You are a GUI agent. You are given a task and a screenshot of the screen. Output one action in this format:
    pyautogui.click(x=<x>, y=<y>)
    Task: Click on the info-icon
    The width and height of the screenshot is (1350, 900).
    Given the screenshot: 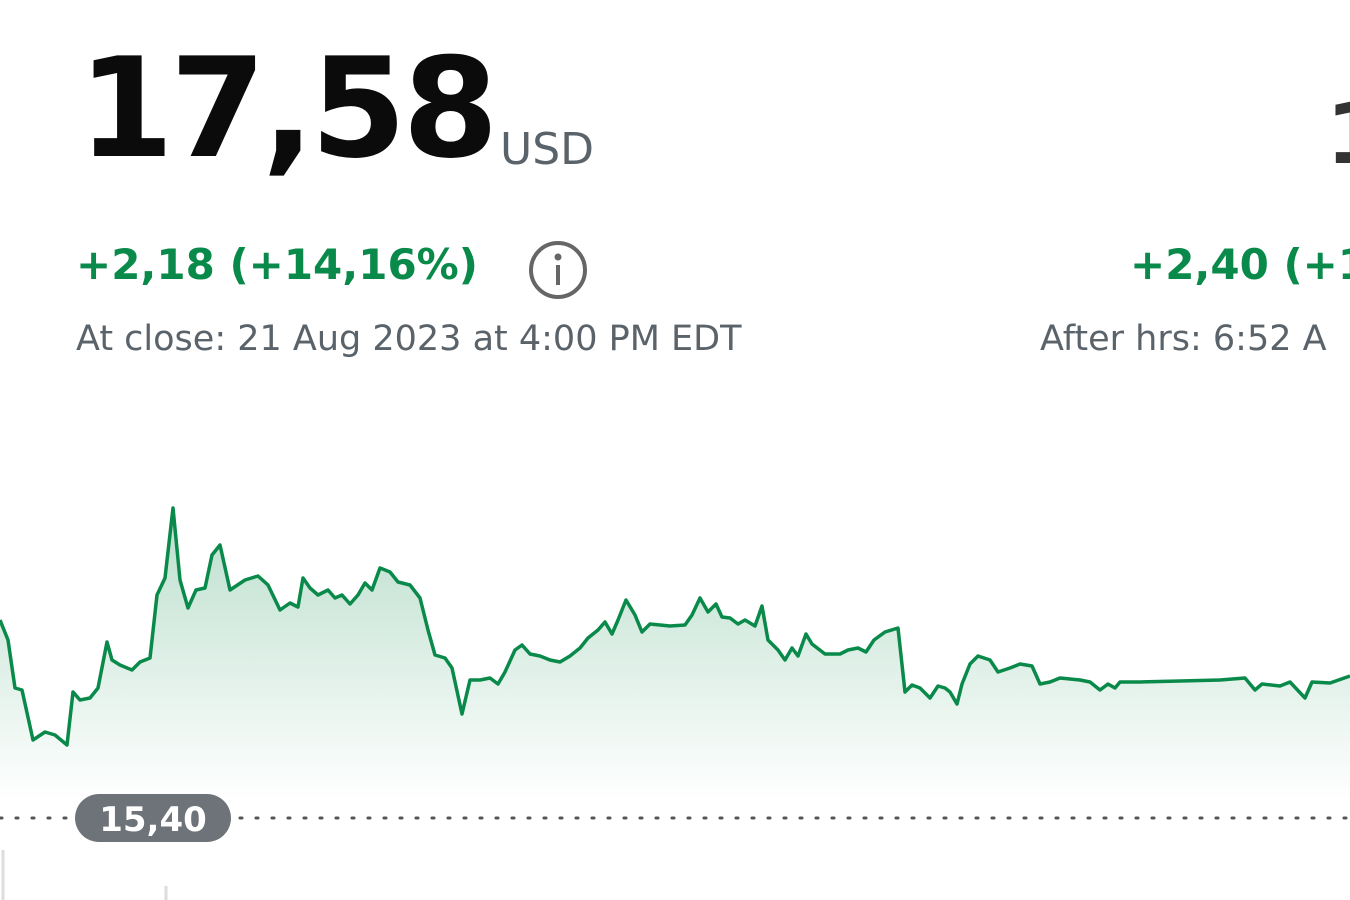 What is the action you would take?
    pyautogui.click(x=558, y=270)
    